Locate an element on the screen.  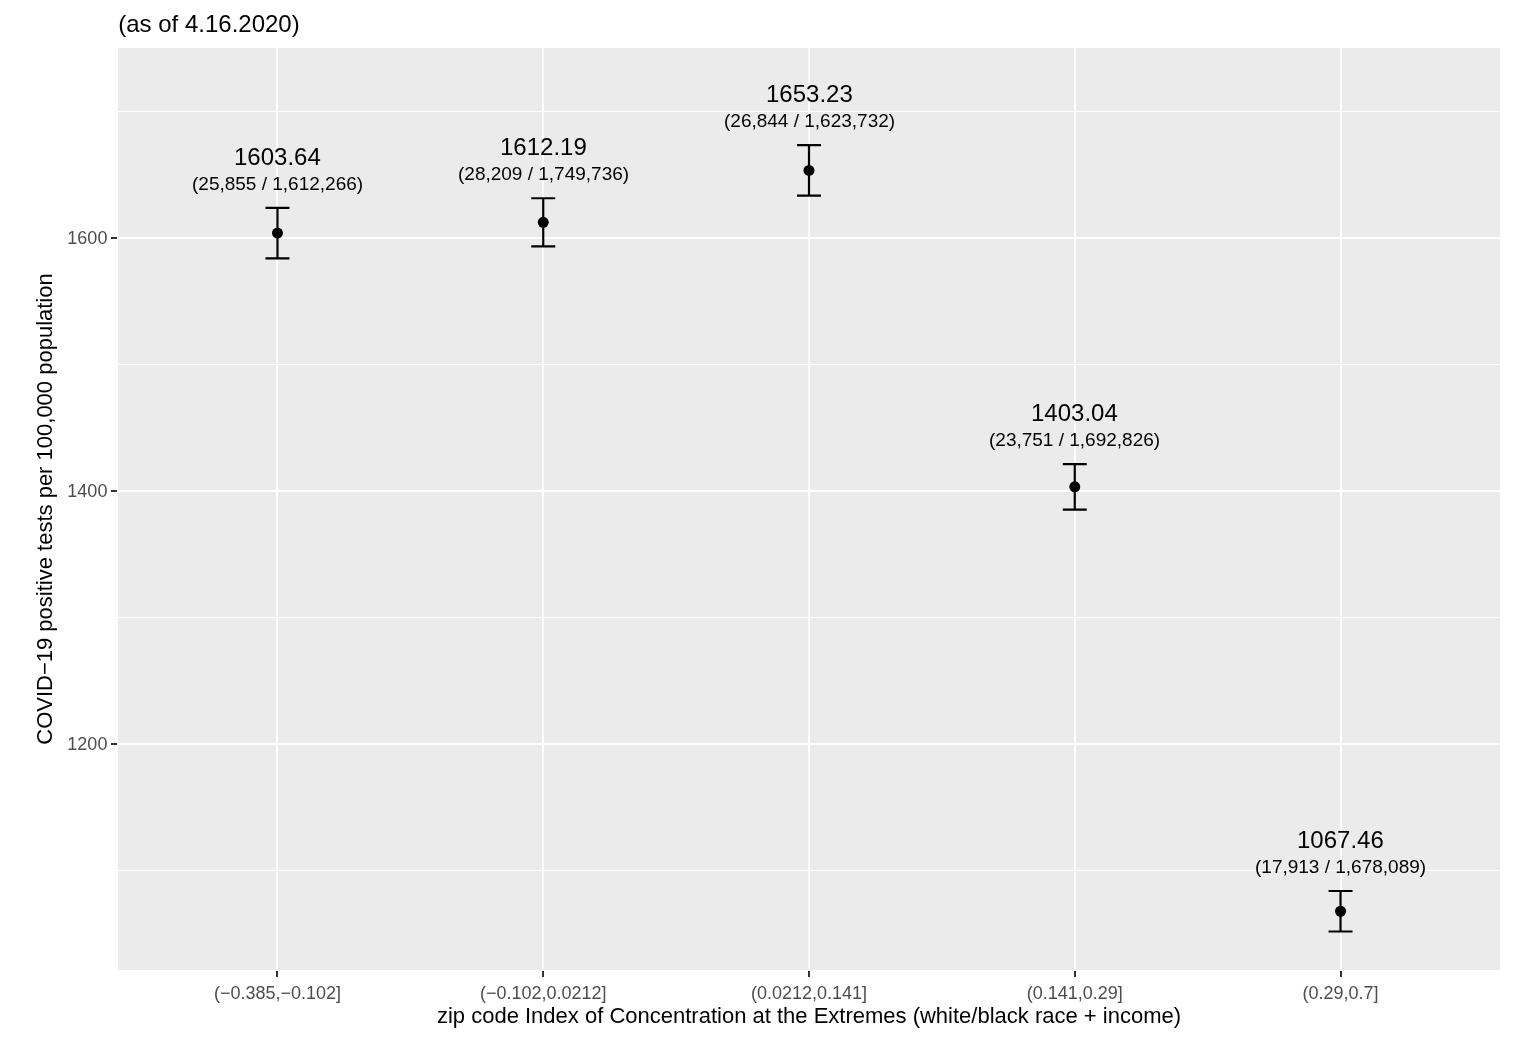
annotation: (26,844 / 1,623,732) is located at coordinates (810, 120).